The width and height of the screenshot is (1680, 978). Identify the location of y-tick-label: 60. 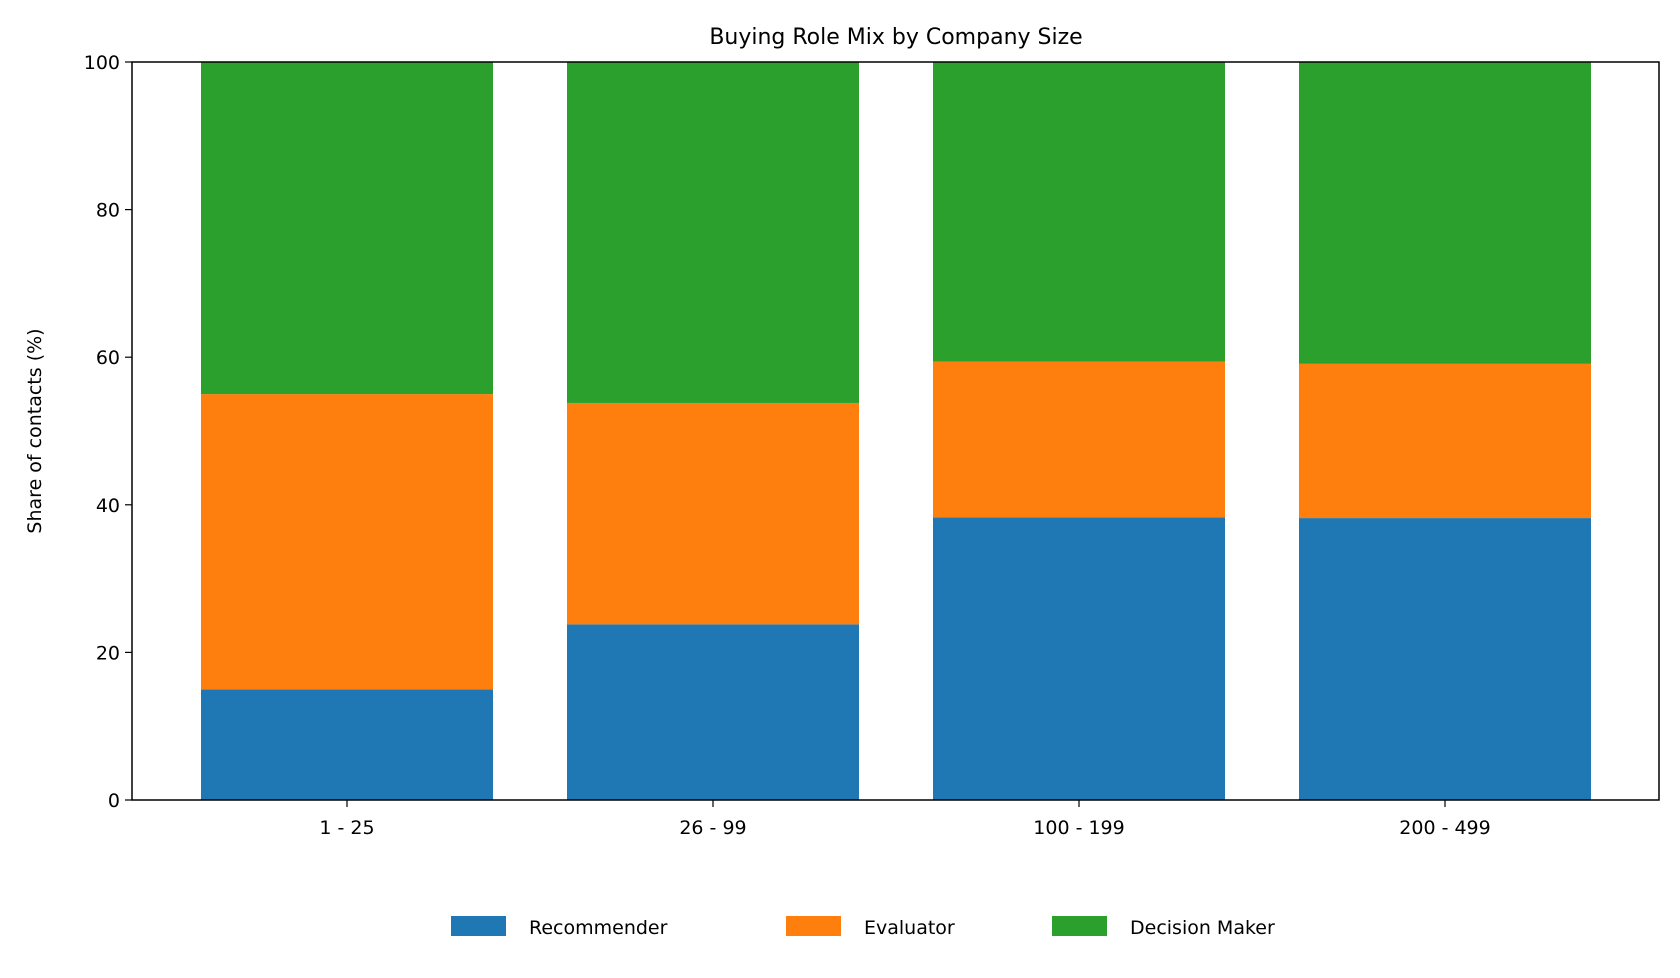
(108, 358).